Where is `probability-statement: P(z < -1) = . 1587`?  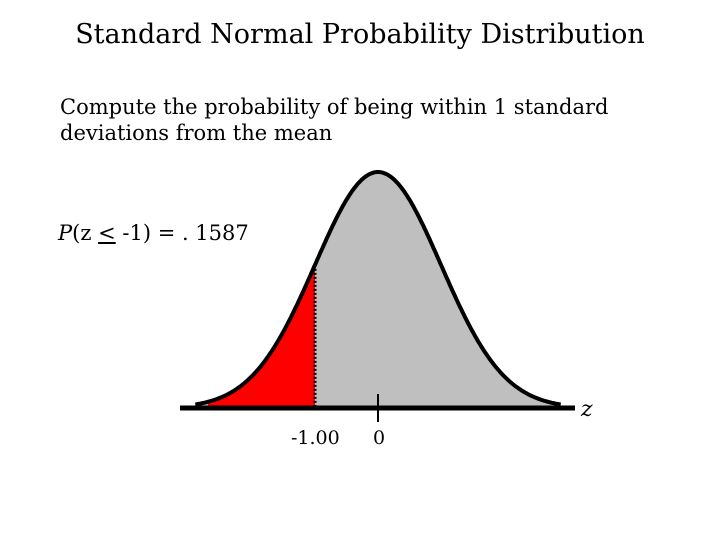
probability-statement: P(z < -1) = . 1587 is located at coordinates (153, 233).